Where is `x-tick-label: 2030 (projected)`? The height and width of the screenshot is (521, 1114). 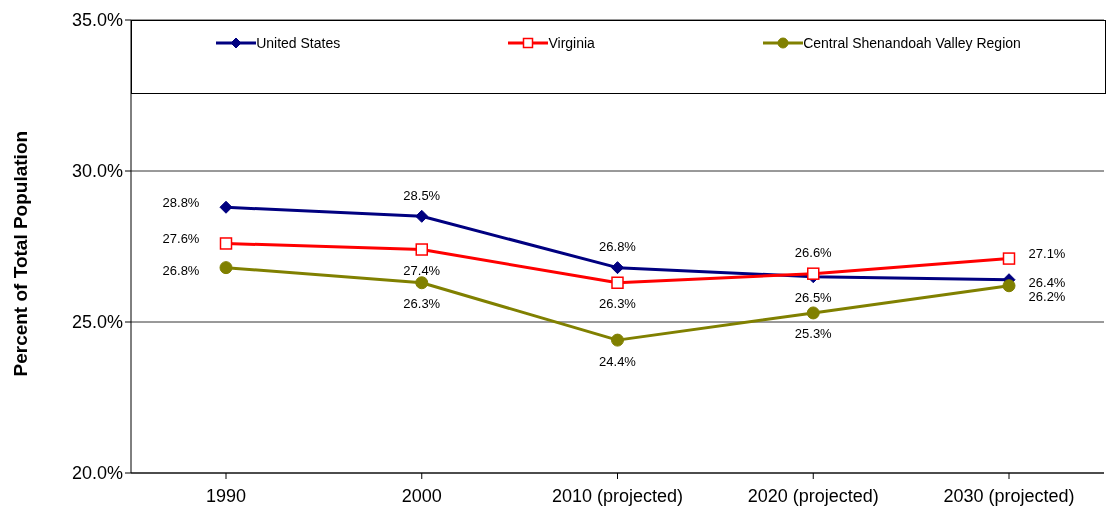 x-tick-label: 2030 (projected) is located at coordinates (1009, 495).